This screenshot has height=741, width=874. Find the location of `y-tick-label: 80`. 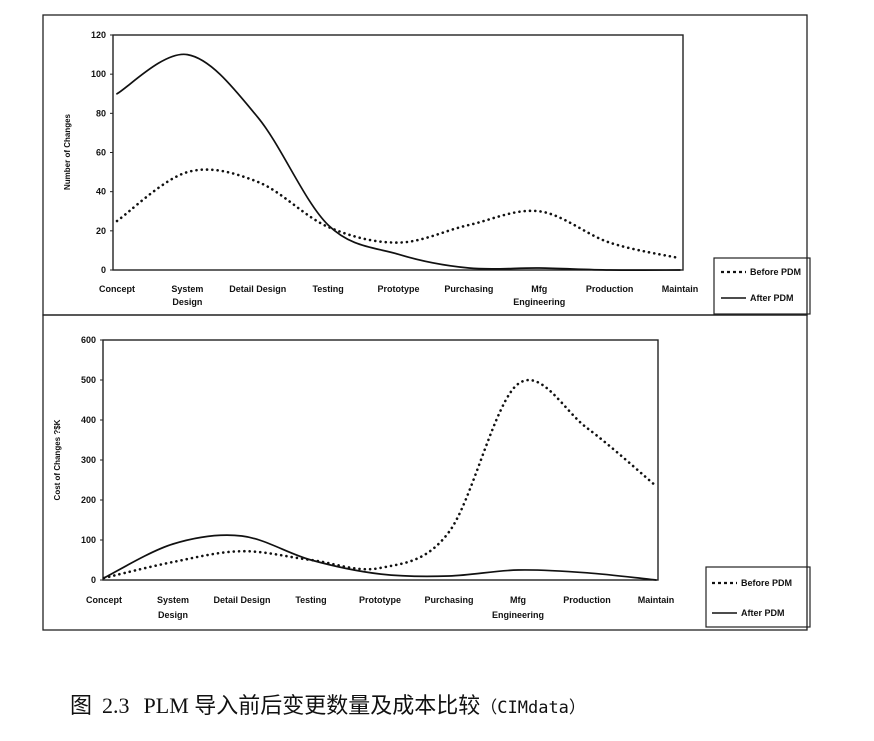

y-tick-label: 80 is located at coordinates (101, 113).